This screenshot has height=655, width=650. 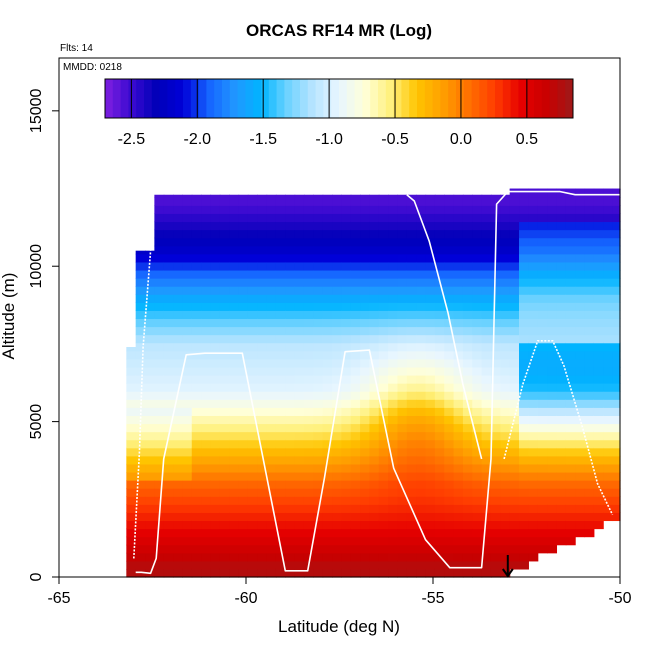 What do you see at coordinates (132, 139) in the screenshot?
I see `colorbar-tick-label: -2.5` at bounding box center [132, 139].